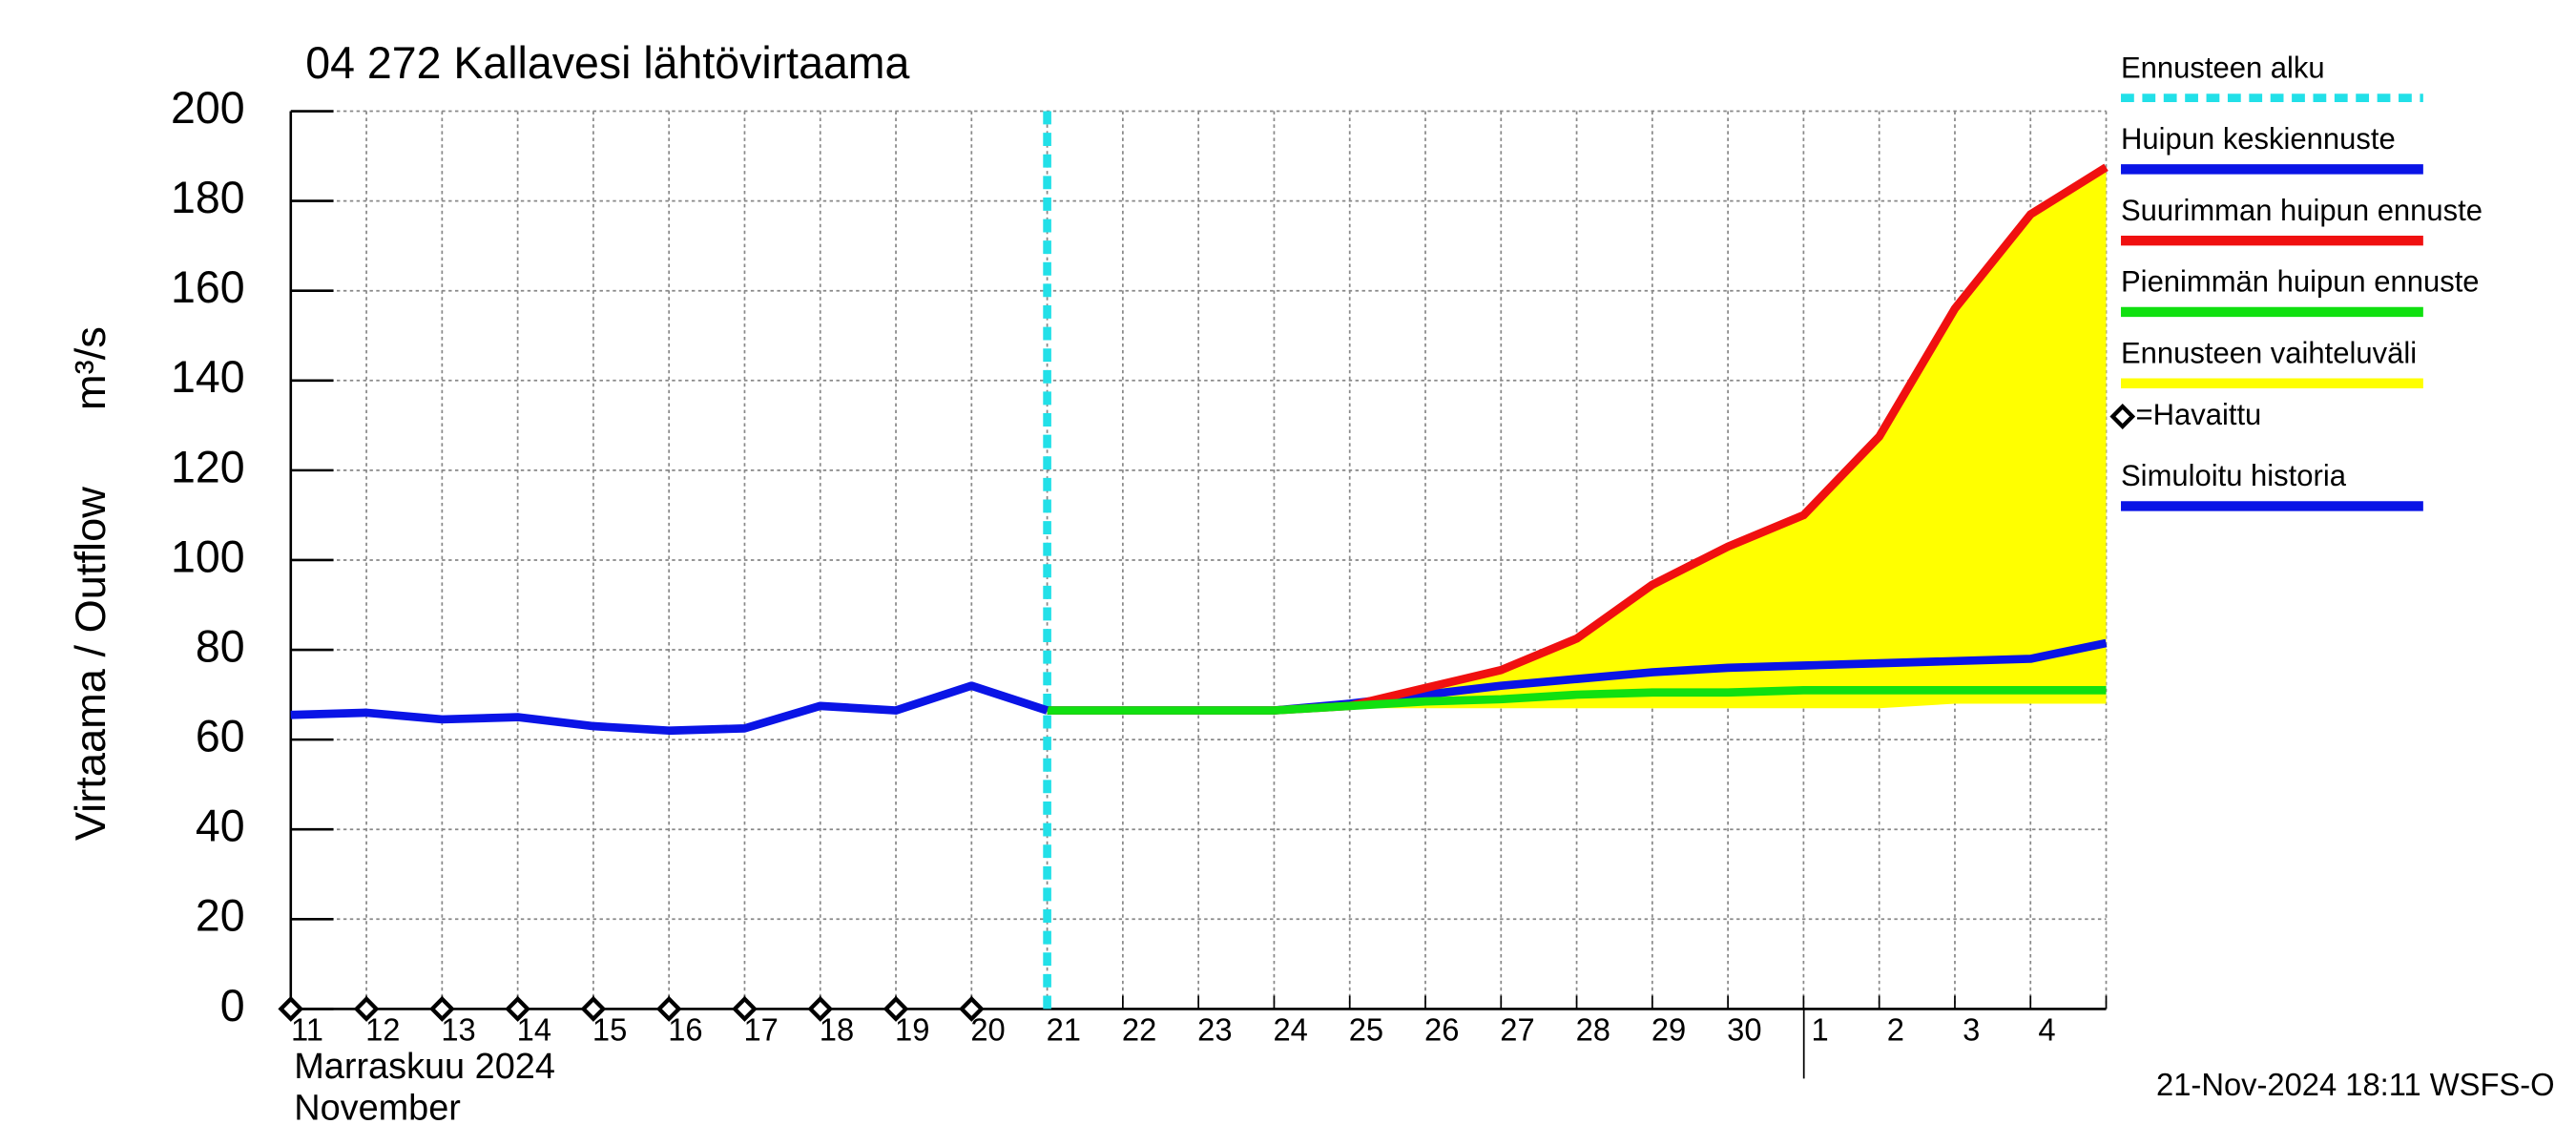 The height and width of the screenshot is (1145, 2576). I want to click on x-tick-label: 26, so click(1441, 1029).